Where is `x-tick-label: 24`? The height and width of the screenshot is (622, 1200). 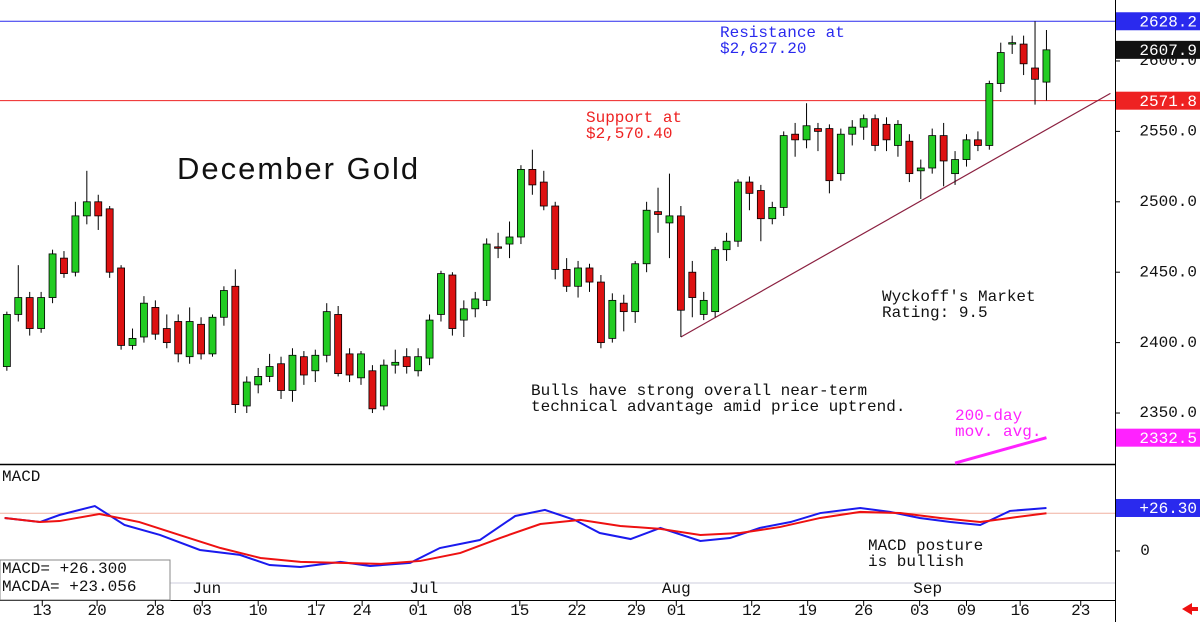 x-tick-label: 24 is located at coordinates (362, 611).